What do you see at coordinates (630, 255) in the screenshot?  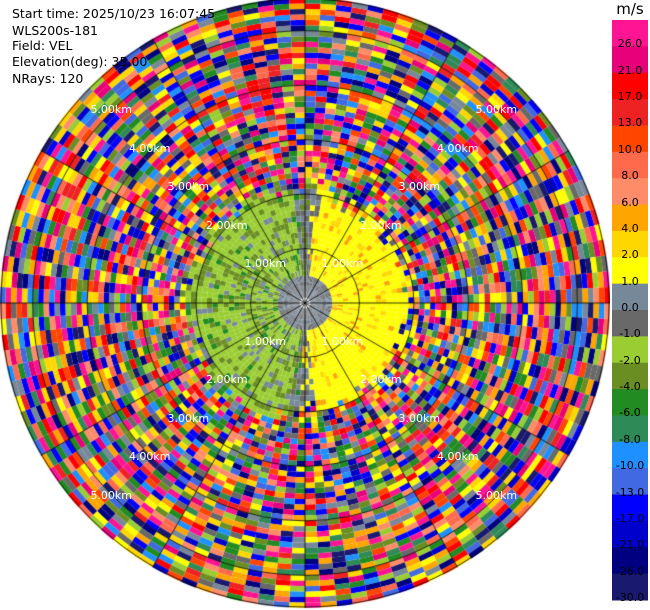 I see `colorbar-tick-label: 2.0` at bounding box center [630, 255].